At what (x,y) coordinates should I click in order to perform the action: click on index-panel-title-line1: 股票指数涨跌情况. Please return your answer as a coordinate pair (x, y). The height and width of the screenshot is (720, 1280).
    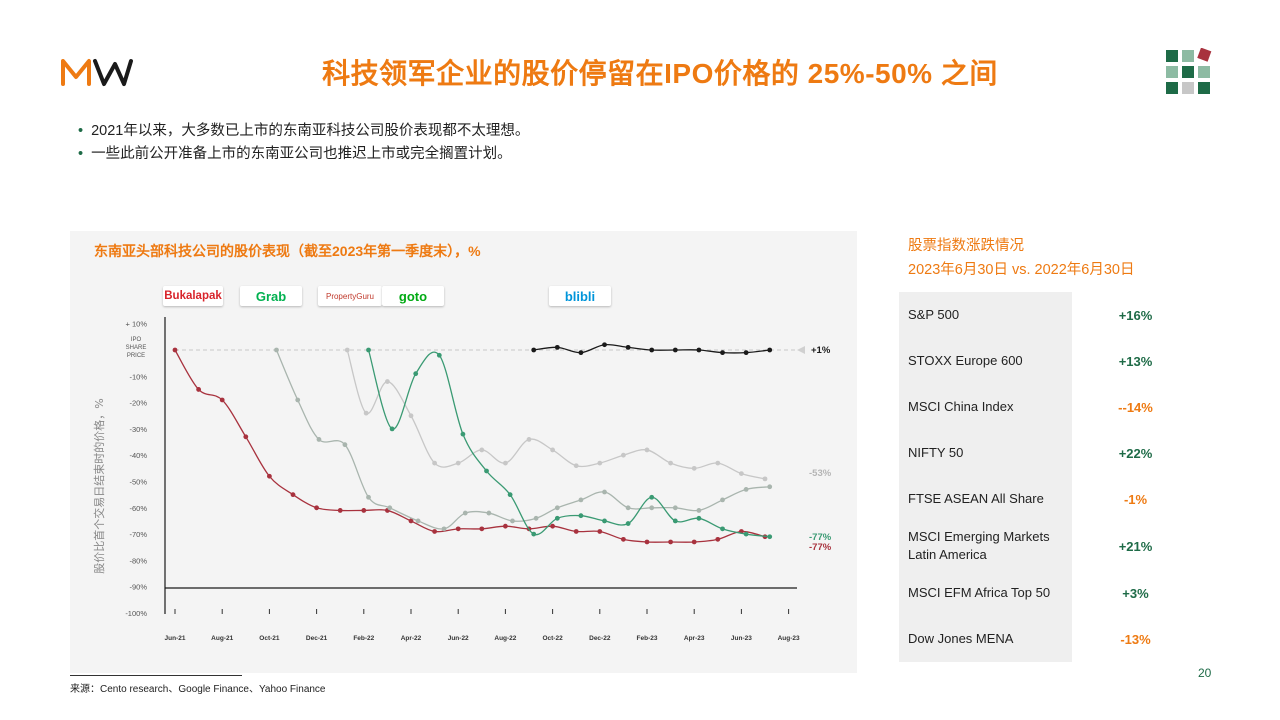
    Looking at the image, I should click on (966, 246).